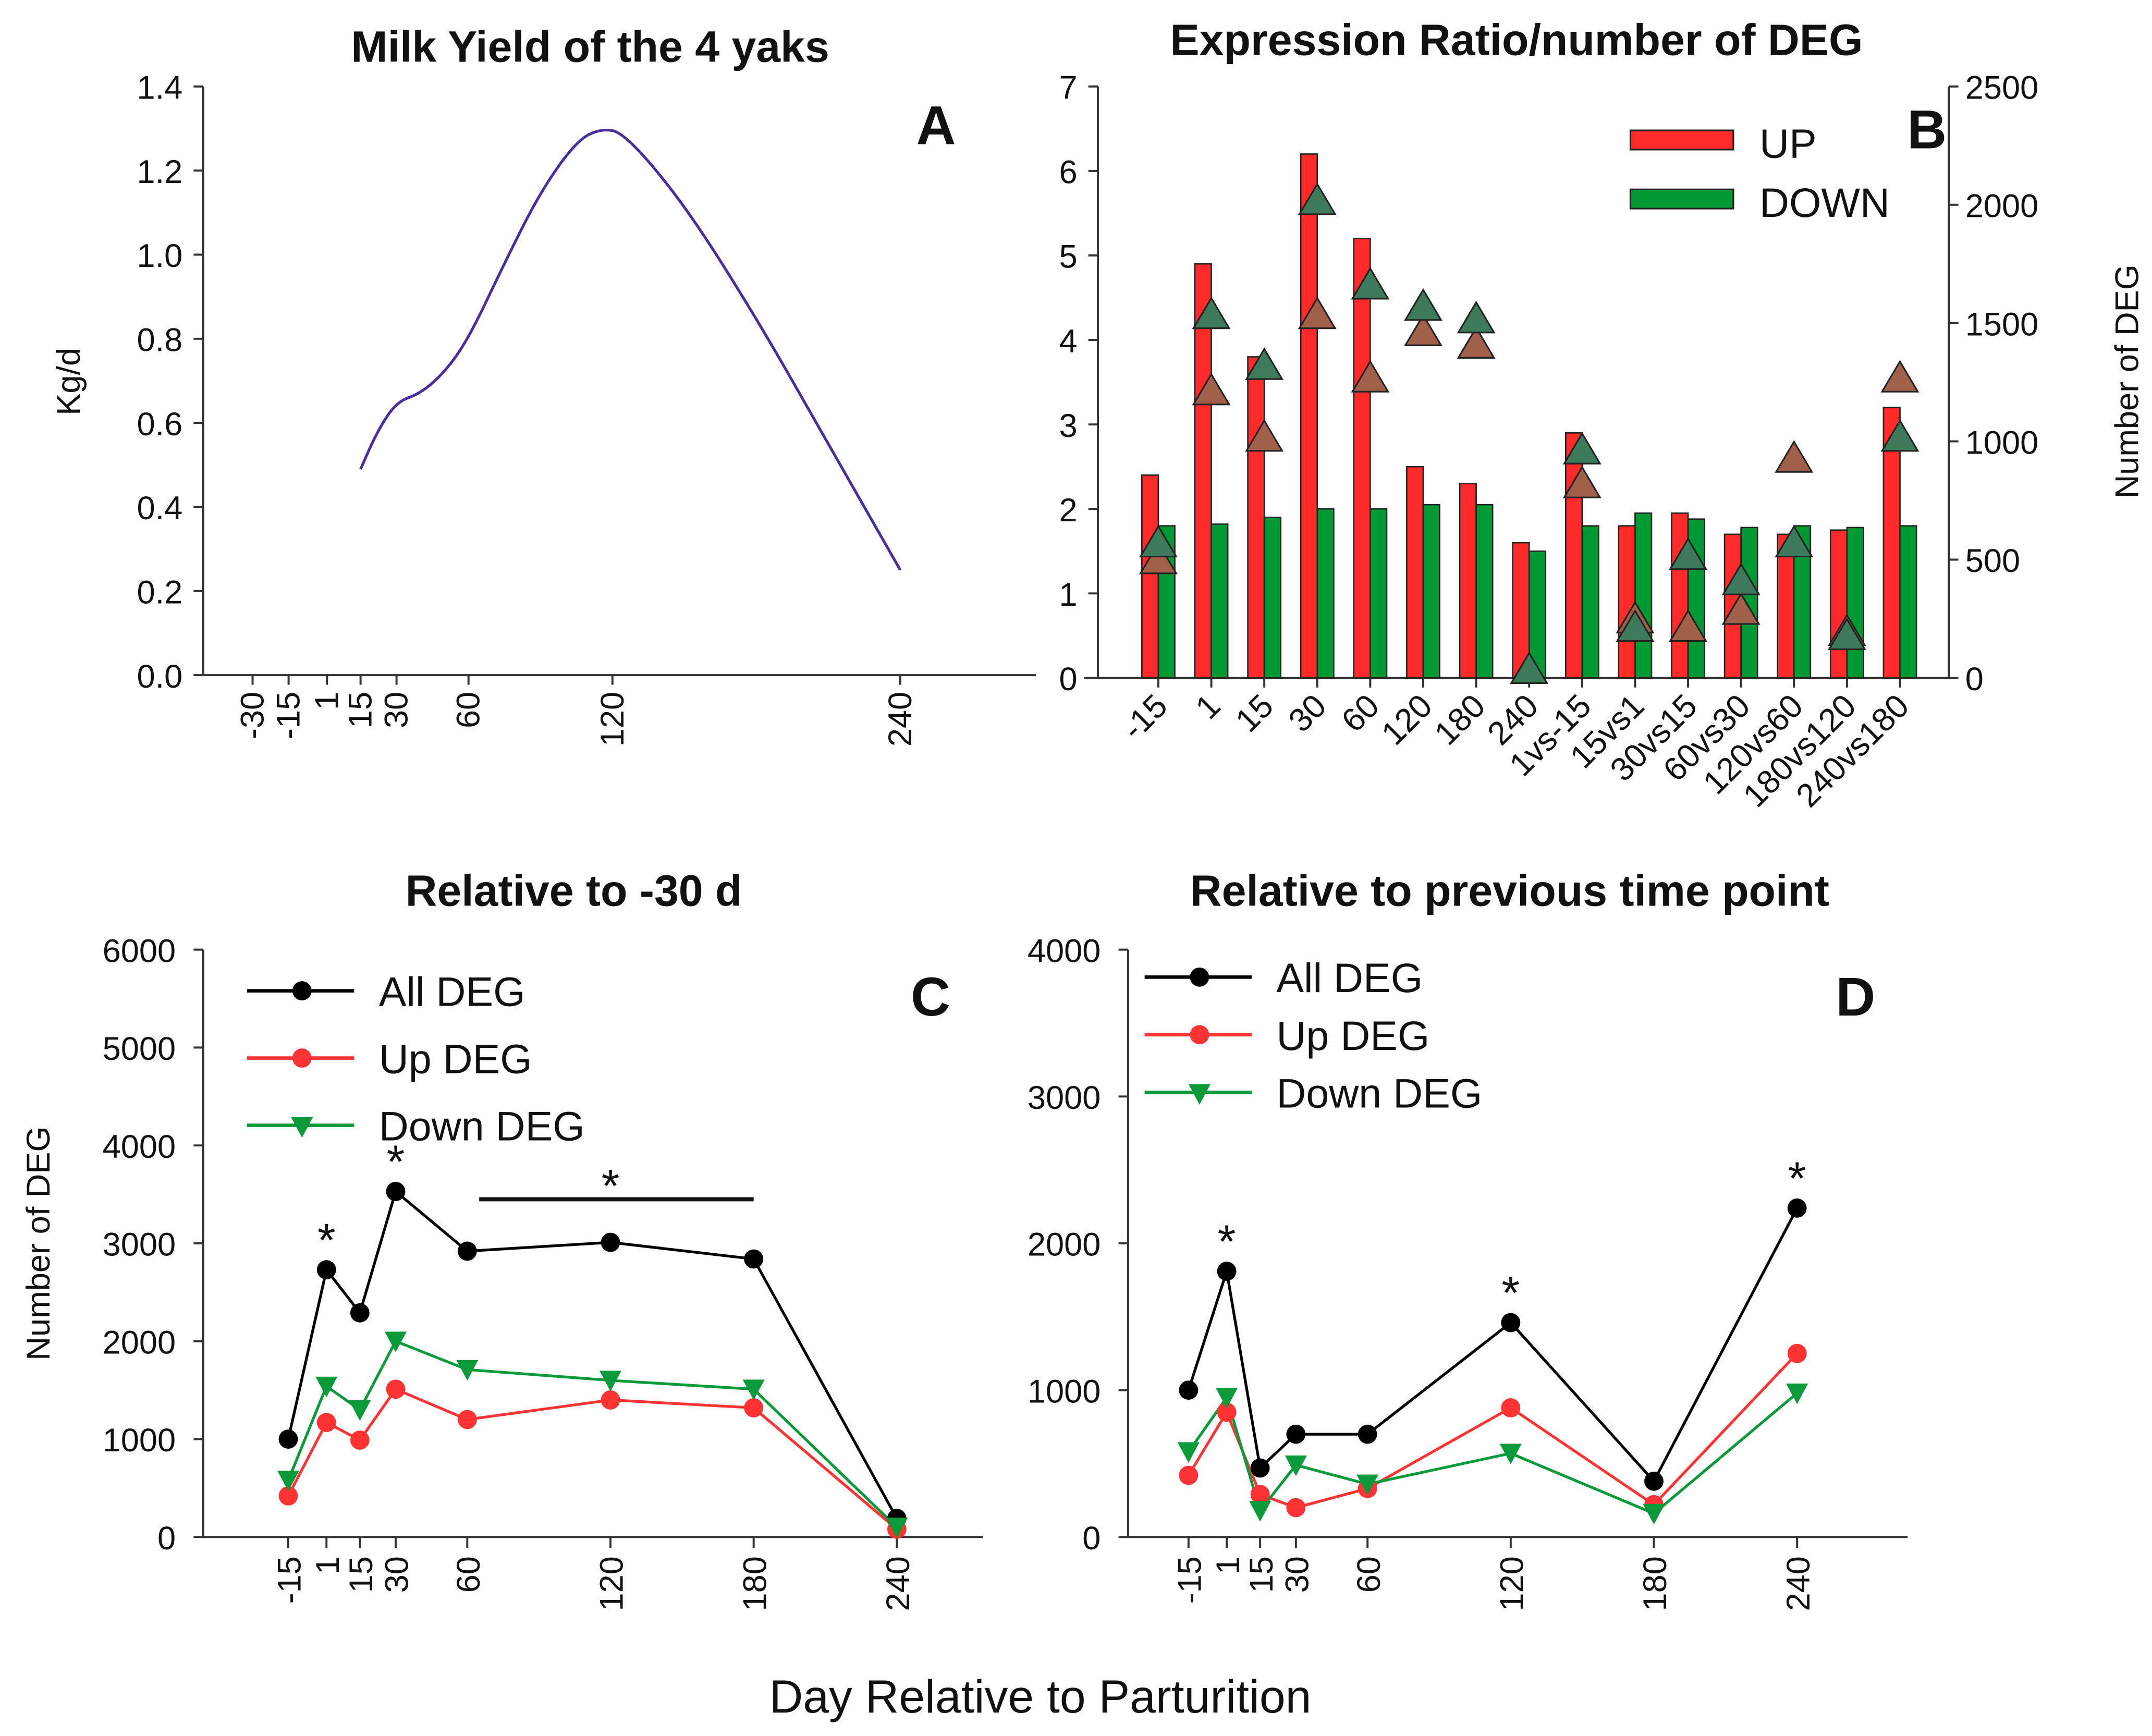  What do you see at coordinates (1360, 714) in the screenshot?
I see `x-tick-label-b: 60` at bounding box center [1360, 714].